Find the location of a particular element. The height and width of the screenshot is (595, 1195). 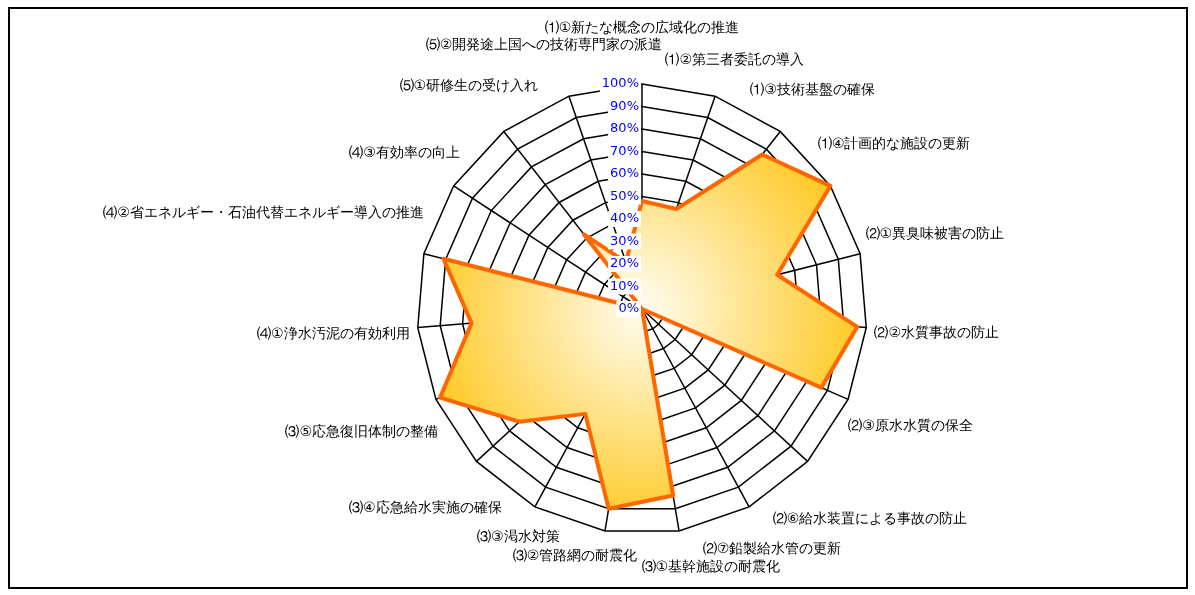

y-tick-label: 10% is located at coordinates (624, 285).